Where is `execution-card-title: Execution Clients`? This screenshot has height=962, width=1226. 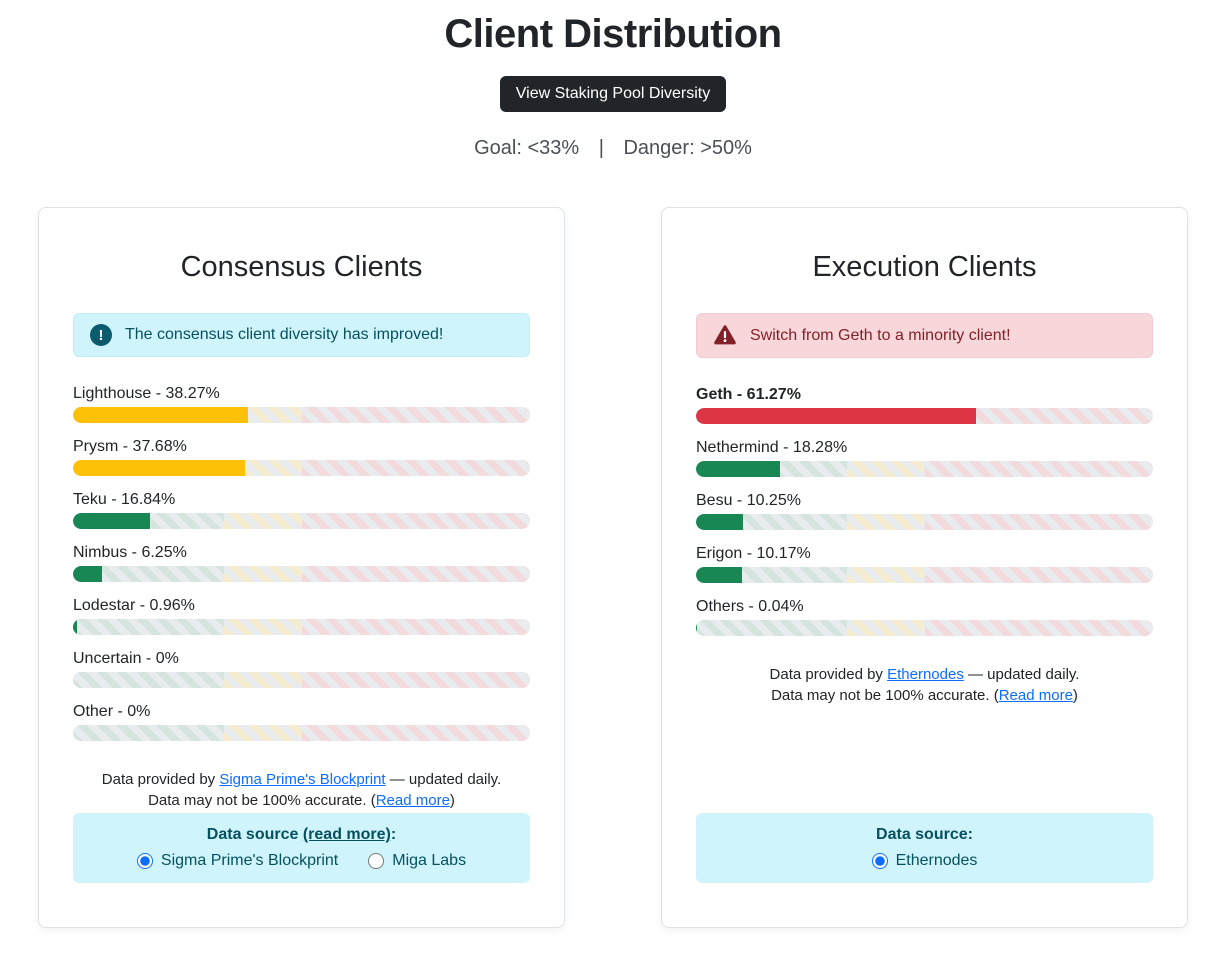
execution-card-title: Execution Clients is located at coordinates (924, 267).